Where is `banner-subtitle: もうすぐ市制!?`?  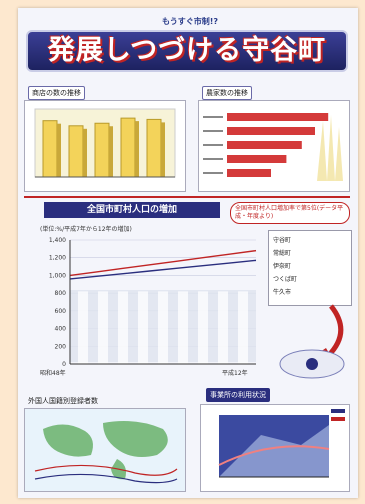
banner-subtitle: もうすぐ市制!? is located at coordinates (190, 21).